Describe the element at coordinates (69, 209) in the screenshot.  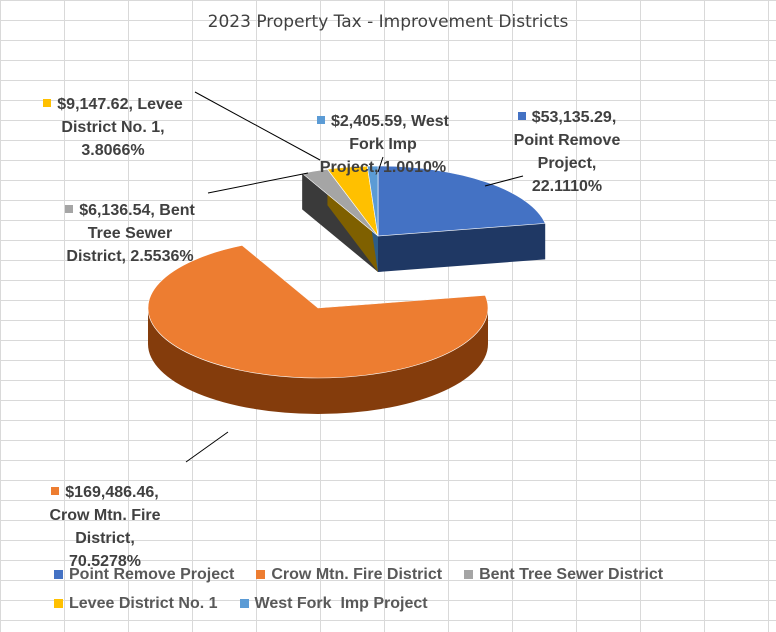
I see `label-swatch-bent-tree` at that location.